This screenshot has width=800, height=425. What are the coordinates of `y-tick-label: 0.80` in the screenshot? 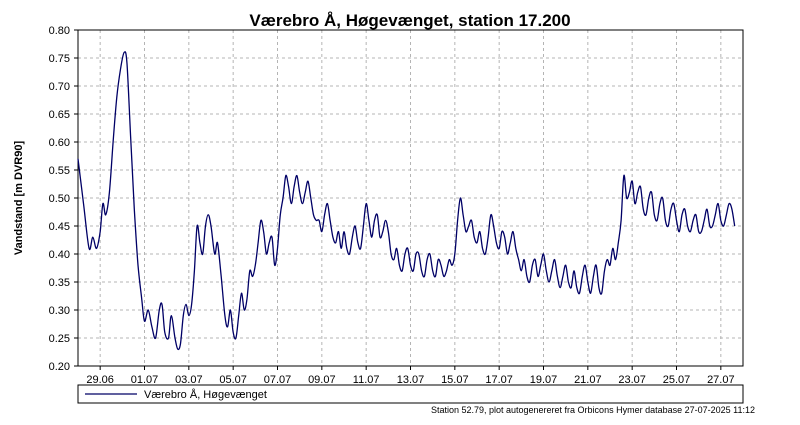 It's located at (59, 31).